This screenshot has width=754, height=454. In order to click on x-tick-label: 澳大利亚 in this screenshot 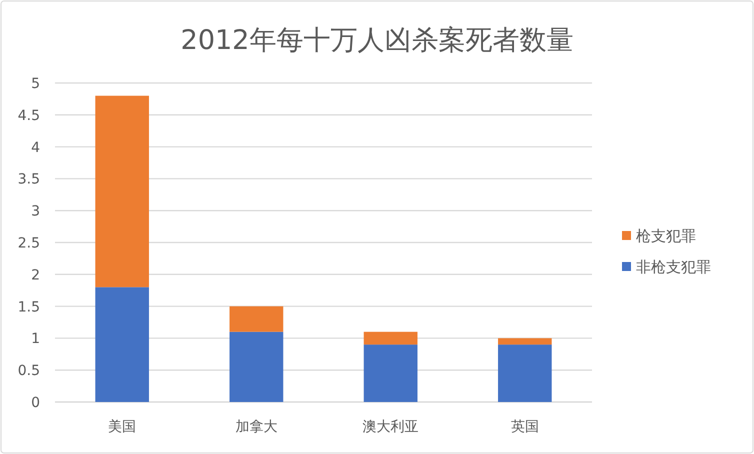, I will do `click(390, 427)`.